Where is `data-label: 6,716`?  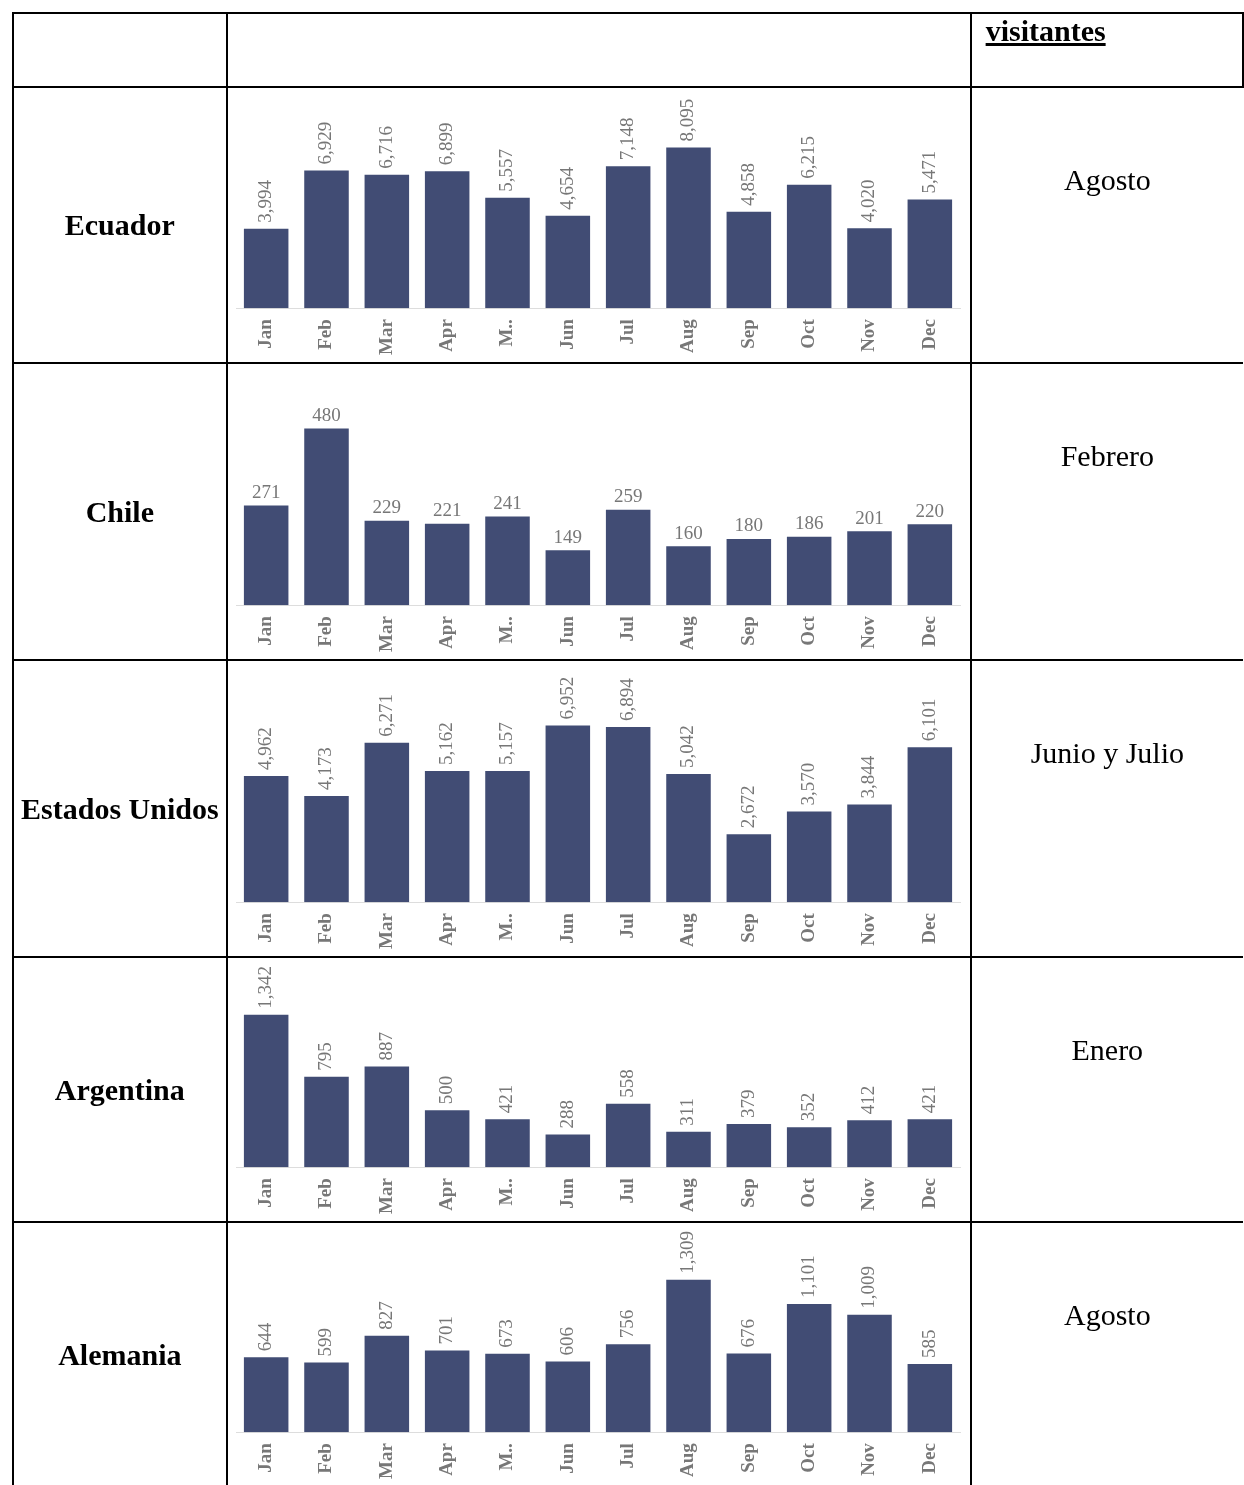 data-label: 6,716 is located at coordinates (385, 147).